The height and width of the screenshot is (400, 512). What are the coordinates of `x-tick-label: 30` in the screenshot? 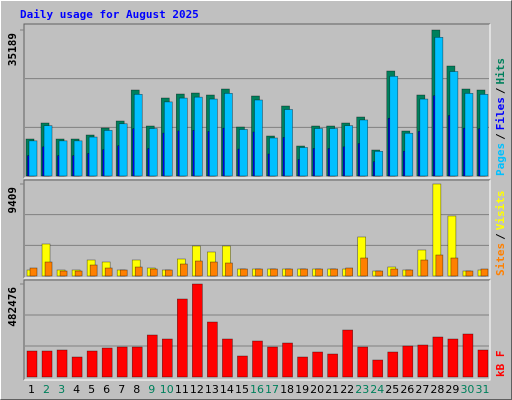 It's located at (467, 389).